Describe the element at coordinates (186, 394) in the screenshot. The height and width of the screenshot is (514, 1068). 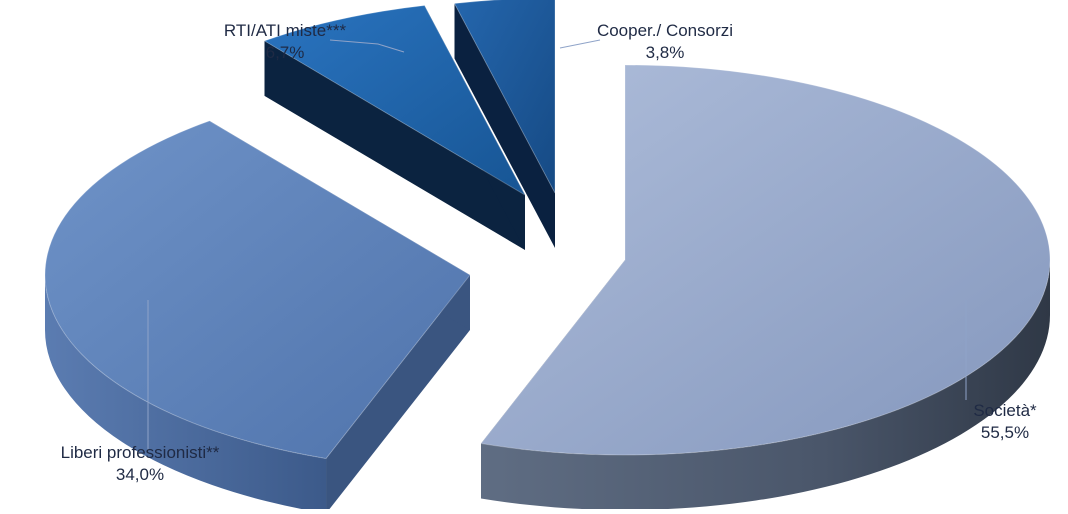
I see `slice-side-liberi` at that location.